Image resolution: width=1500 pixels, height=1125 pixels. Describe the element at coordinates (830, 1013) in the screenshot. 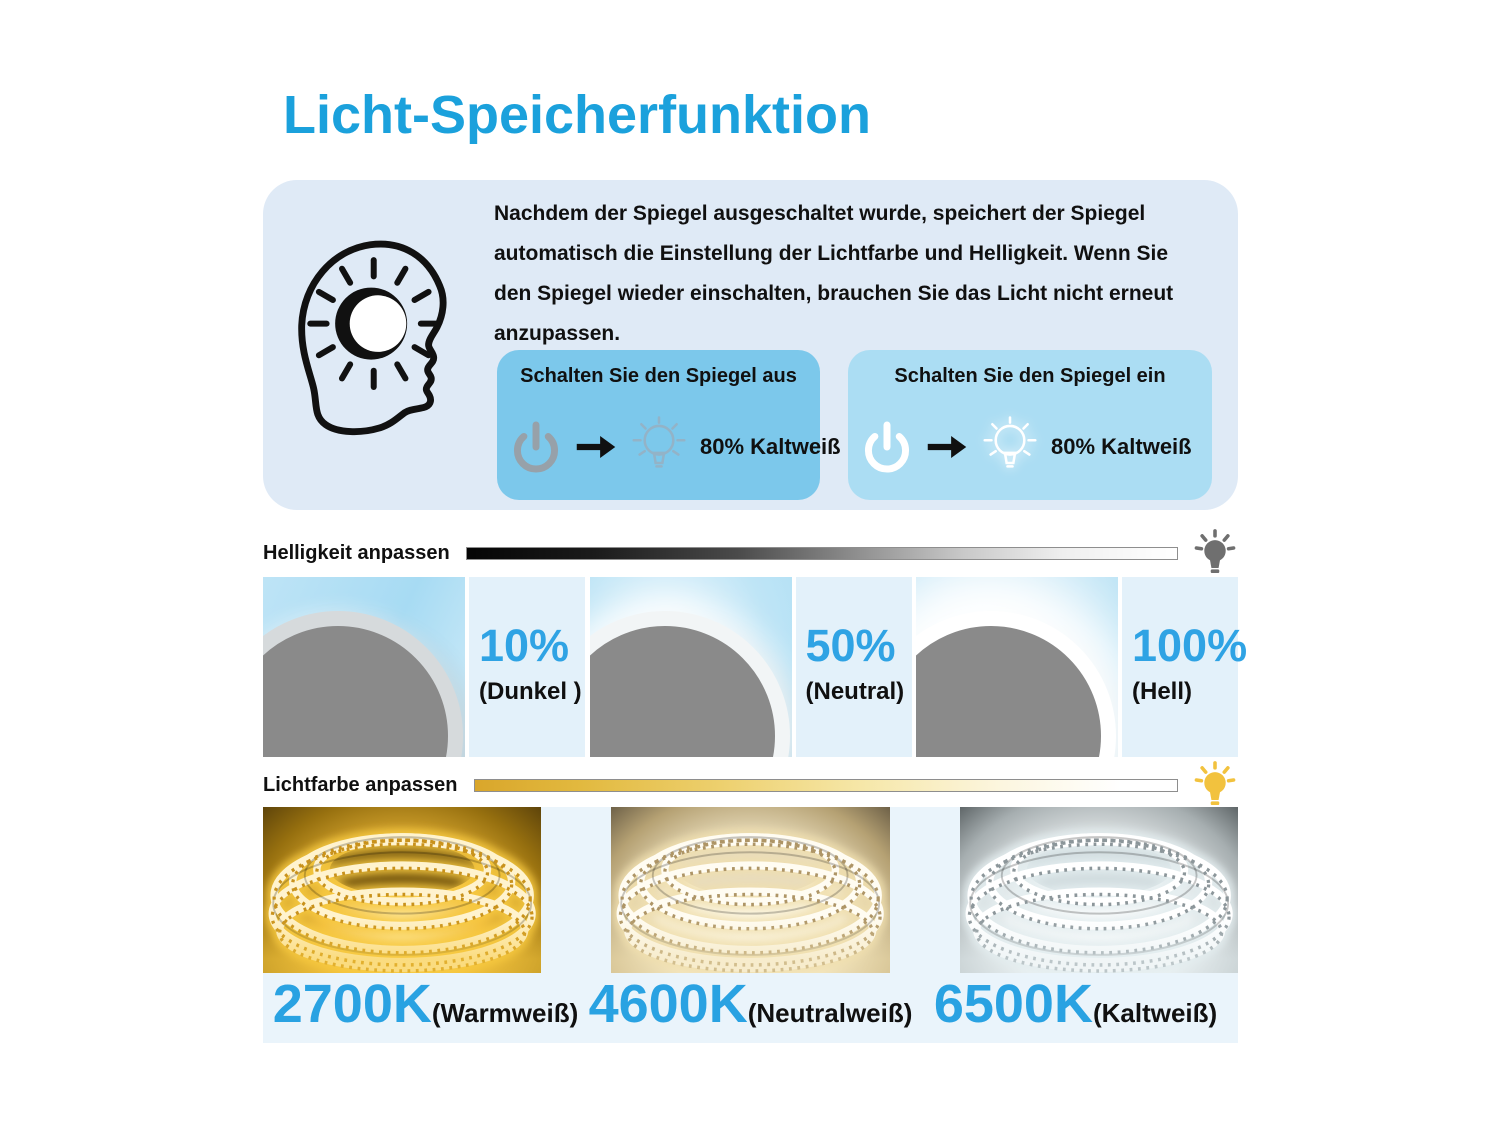

I see `kelvin-name: (Neutralweiß)` at that location.